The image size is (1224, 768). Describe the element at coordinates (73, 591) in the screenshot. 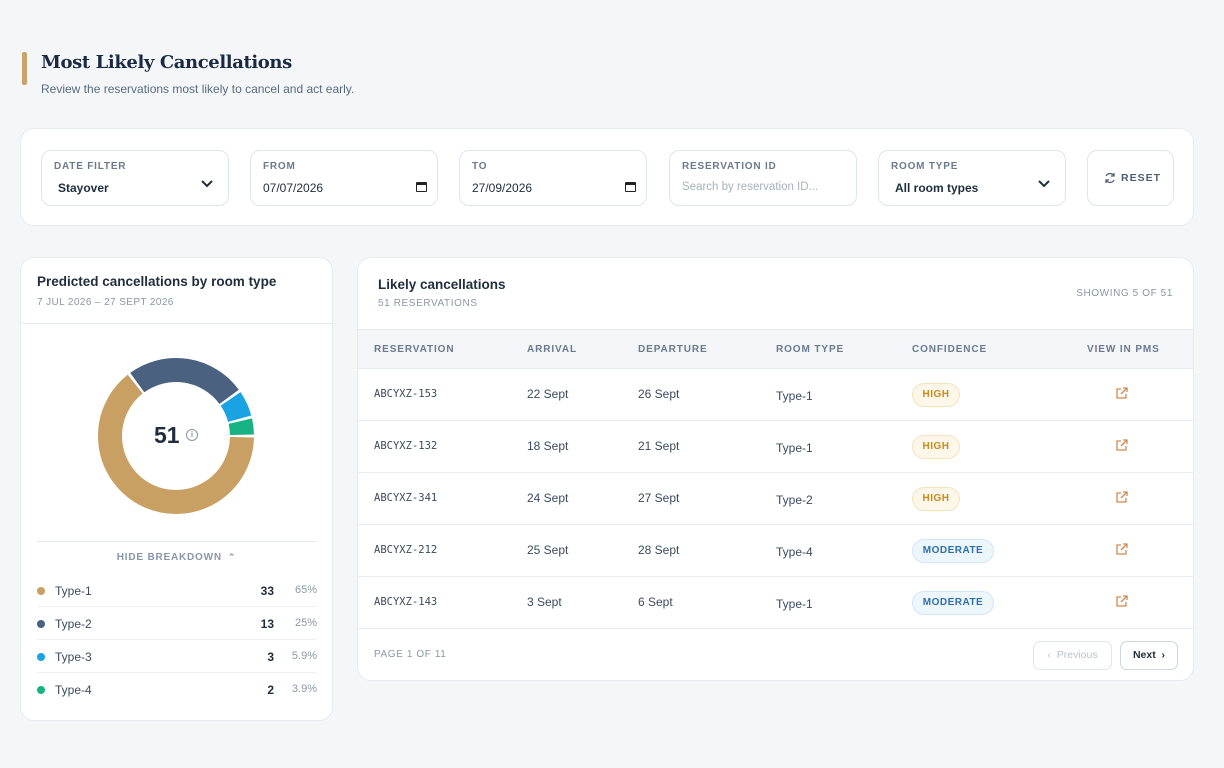

I see `legend-name: Type-1` at that location.